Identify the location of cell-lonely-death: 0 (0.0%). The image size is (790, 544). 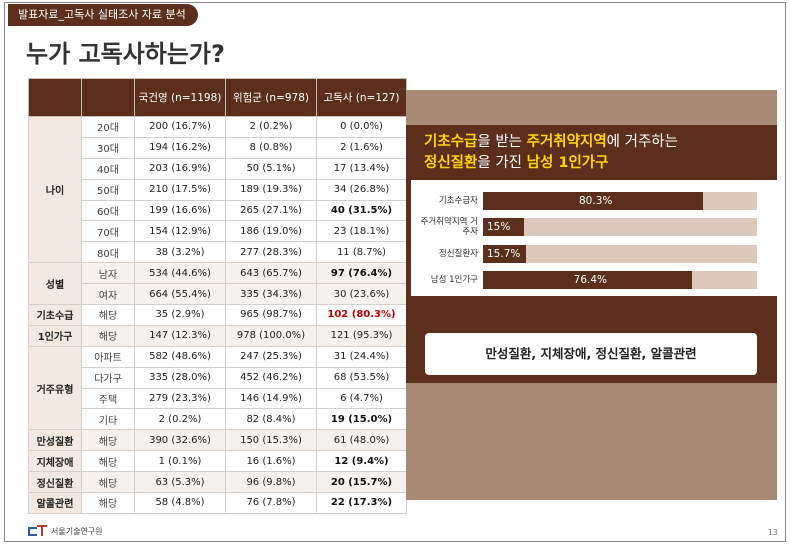
(361, 127).